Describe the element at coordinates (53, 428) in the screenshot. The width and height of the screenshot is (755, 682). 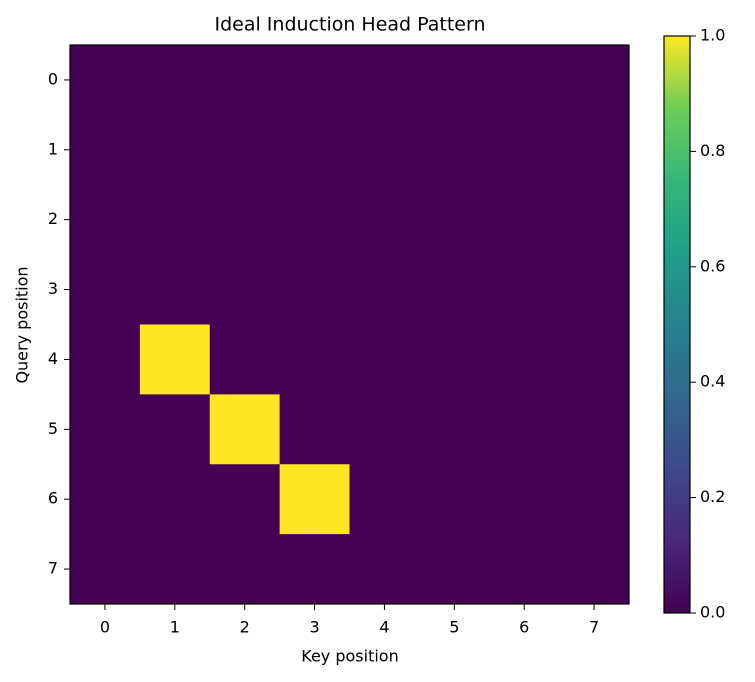
I see `y-tick-label: 5` at that location.